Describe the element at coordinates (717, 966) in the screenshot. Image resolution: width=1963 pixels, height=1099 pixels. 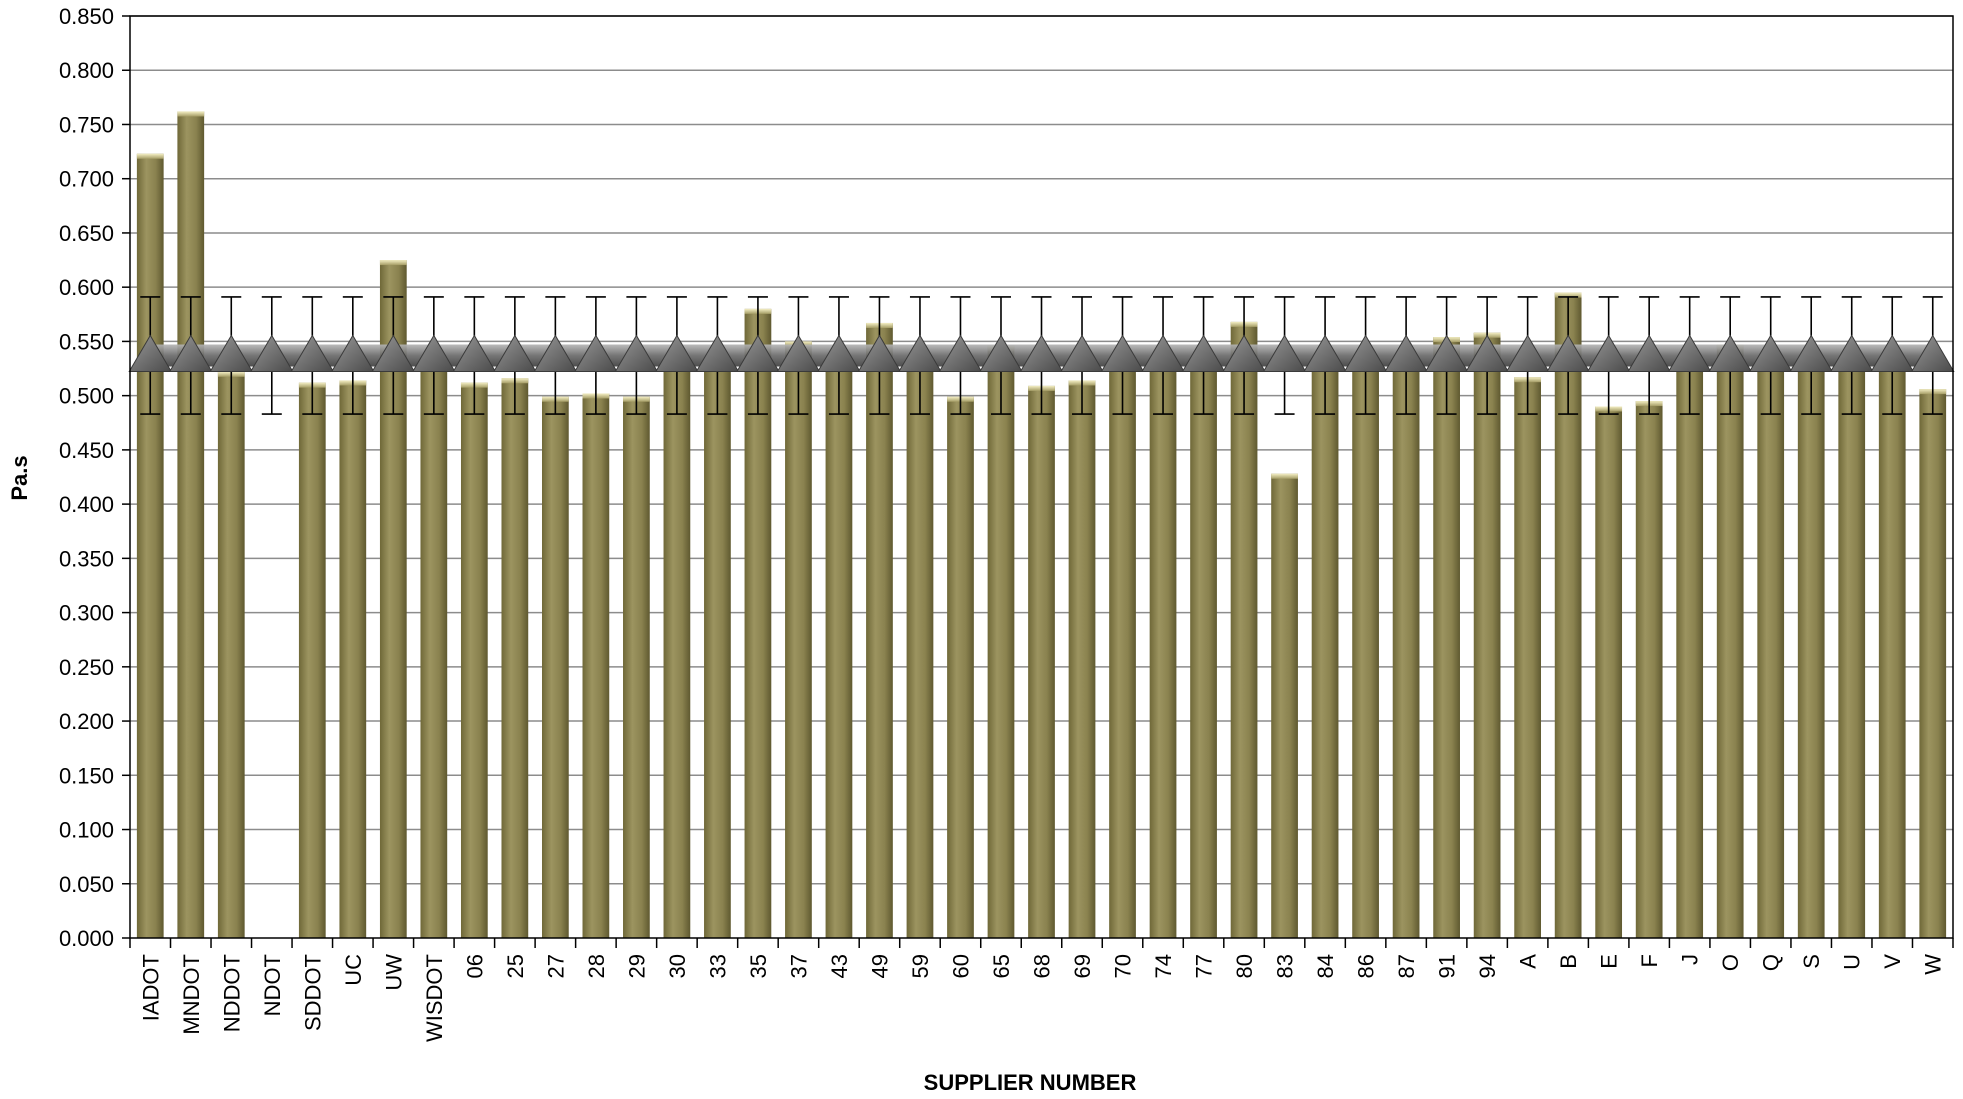
I see `x-tick-label: 33` at that location.